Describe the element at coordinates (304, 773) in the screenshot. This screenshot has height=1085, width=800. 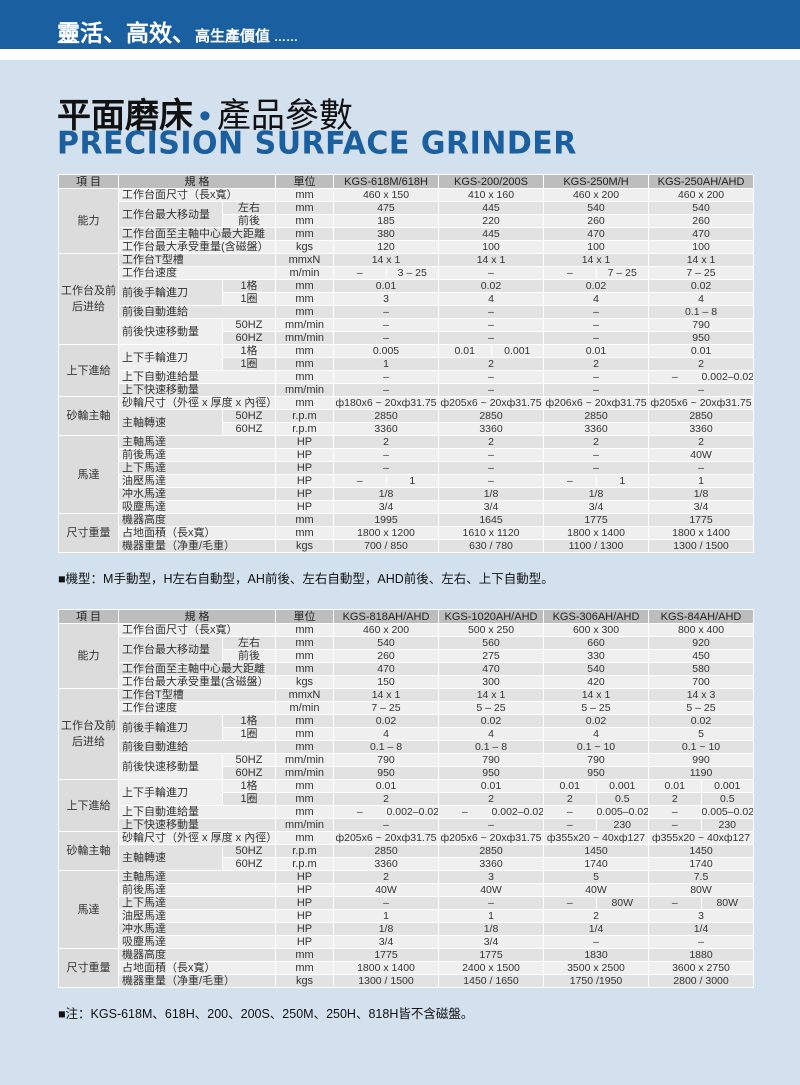
I see `row-unit: mm/min` at that location.